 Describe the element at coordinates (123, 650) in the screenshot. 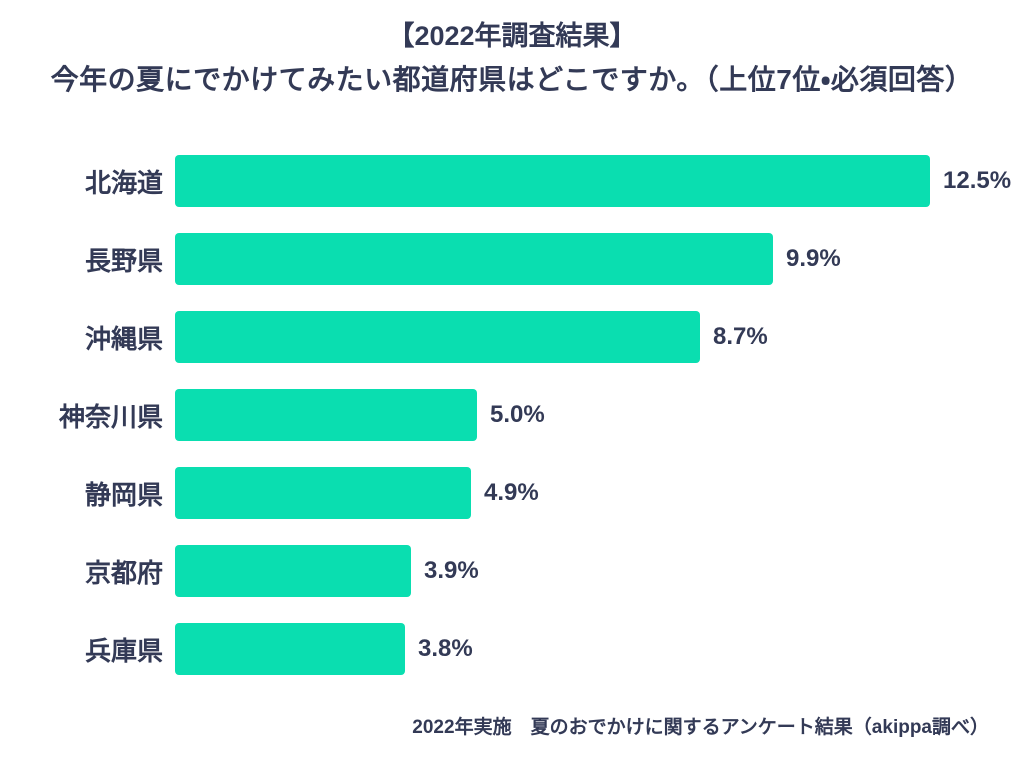

I see `category-label: 兵庫県` at that location.